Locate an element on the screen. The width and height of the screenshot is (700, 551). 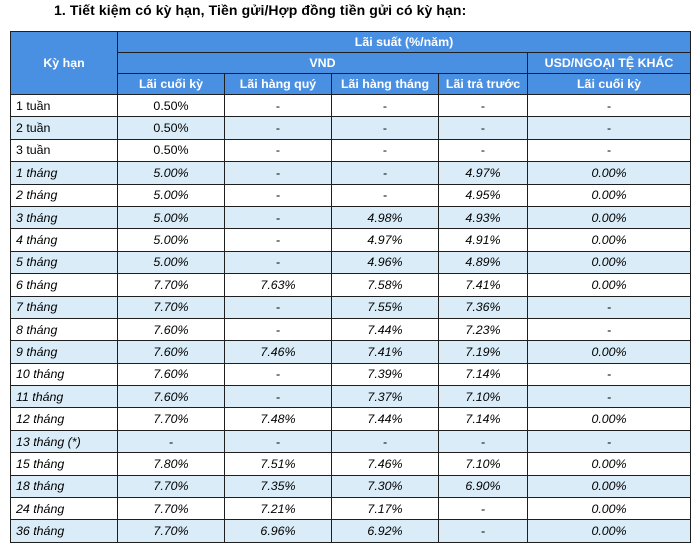
rate-cell: 4.98% is located at coordinates (385, 217).